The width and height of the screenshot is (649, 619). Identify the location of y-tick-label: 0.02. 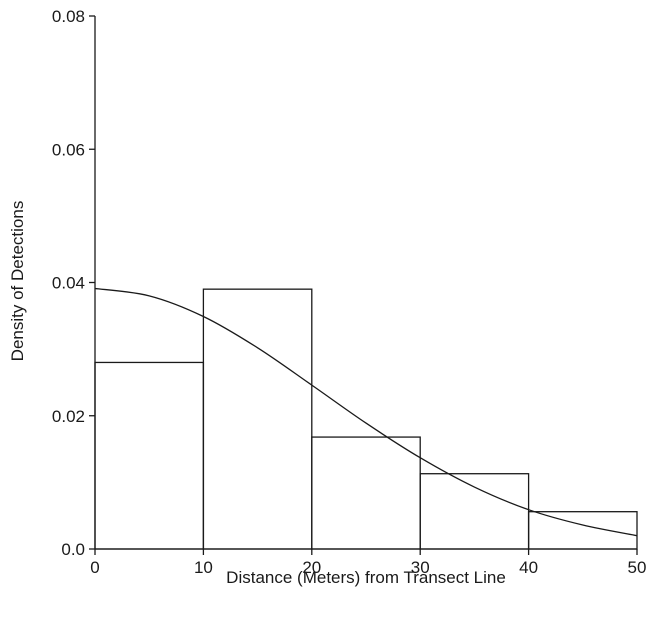
(68, 416).